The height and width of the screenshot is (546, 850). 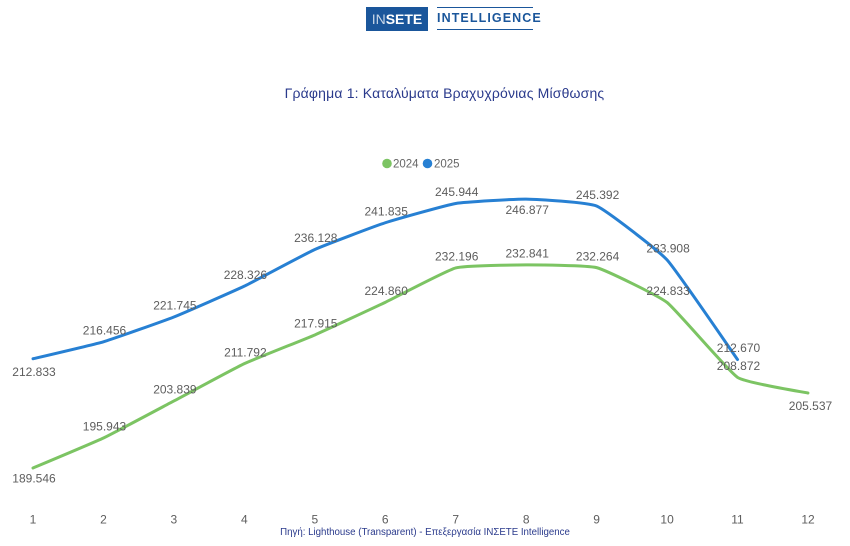 What do you see at coordinates (316, 238) in the screenshot?
I see `svg-text: 236.128` at bounding box center [316, 238].